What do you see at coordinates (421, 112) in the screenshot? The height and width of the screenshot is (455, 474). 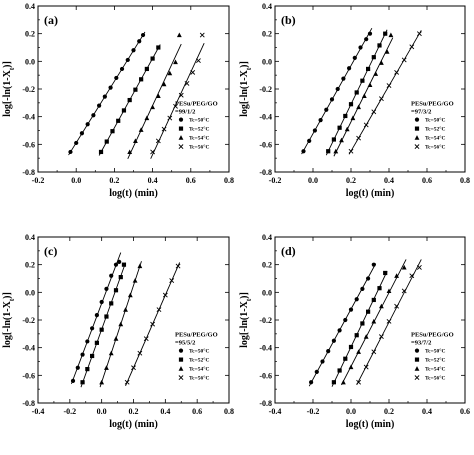 I see `panel-1-legend-title: =97/3/2` at bounding box center [421, 112].